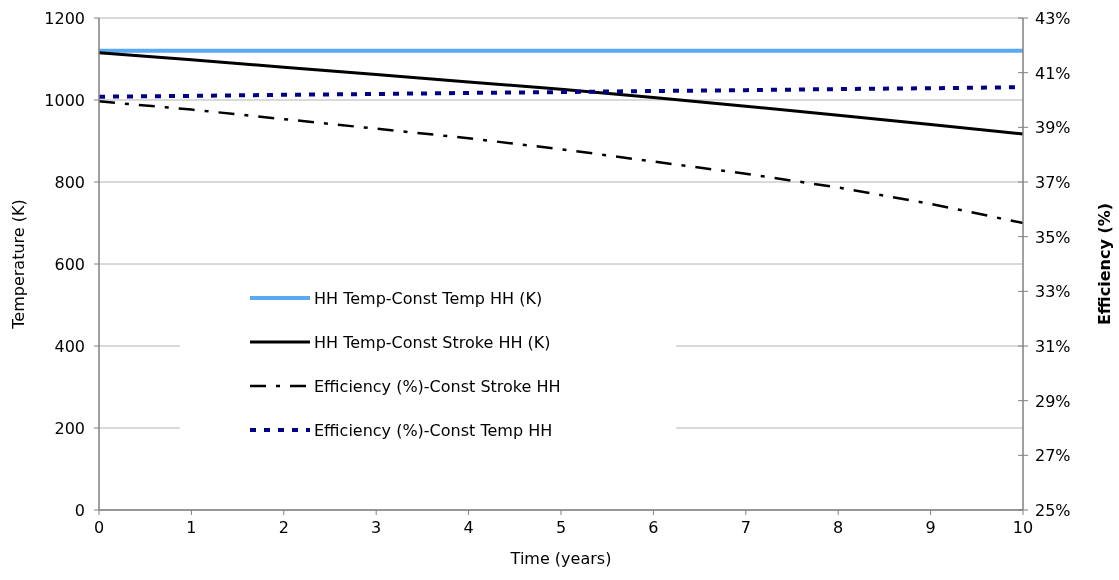 The height and width of the screenshot is (580, 1119). Describe the element at coordinates (376, 527) in the screenshot. I see `x-tick-label: 3` at that location.